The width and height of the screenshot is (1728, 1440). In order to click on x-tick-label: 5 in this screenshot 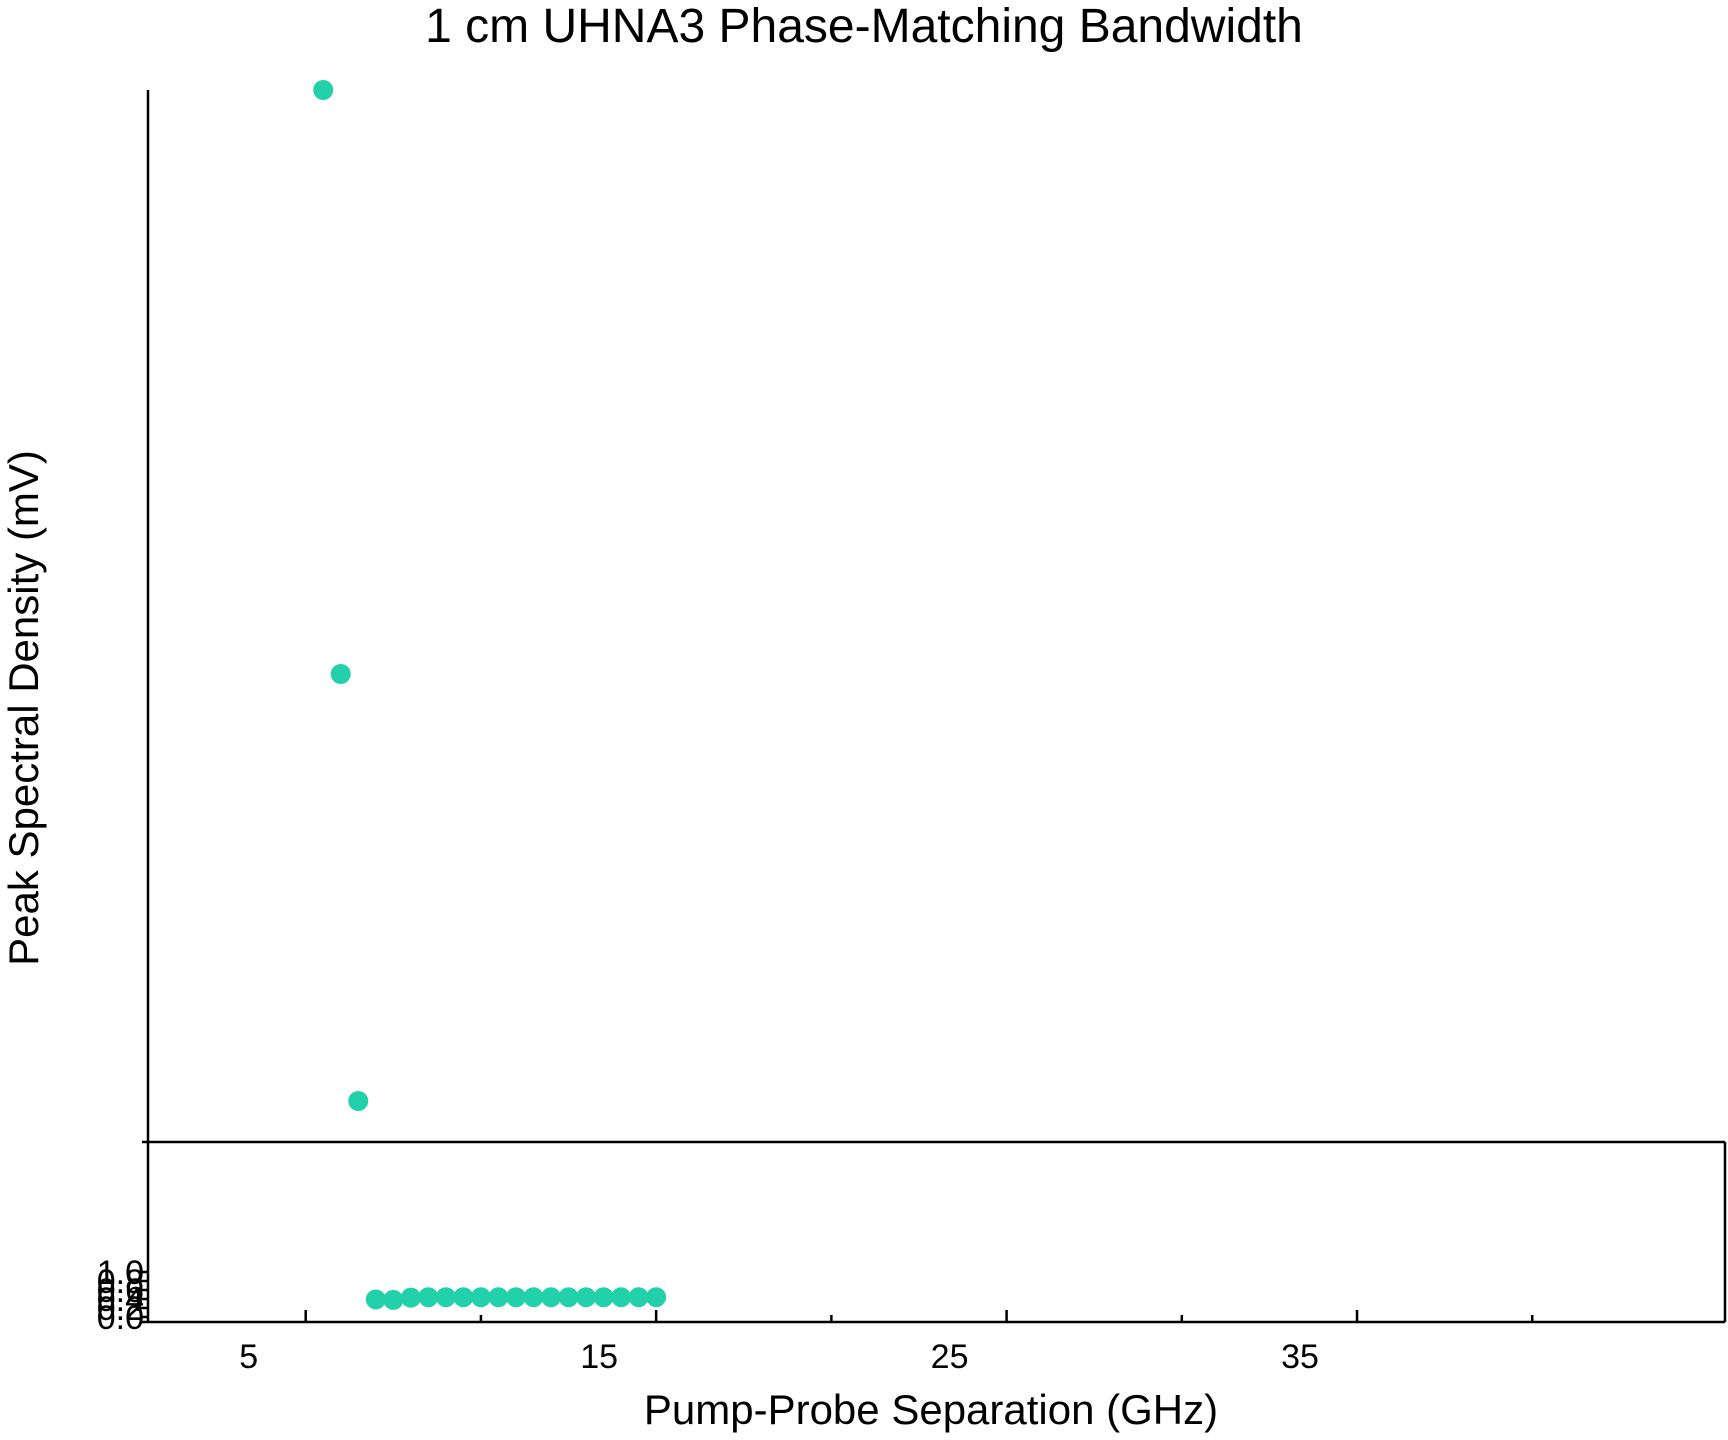, I will do `click(248, 1357)`.